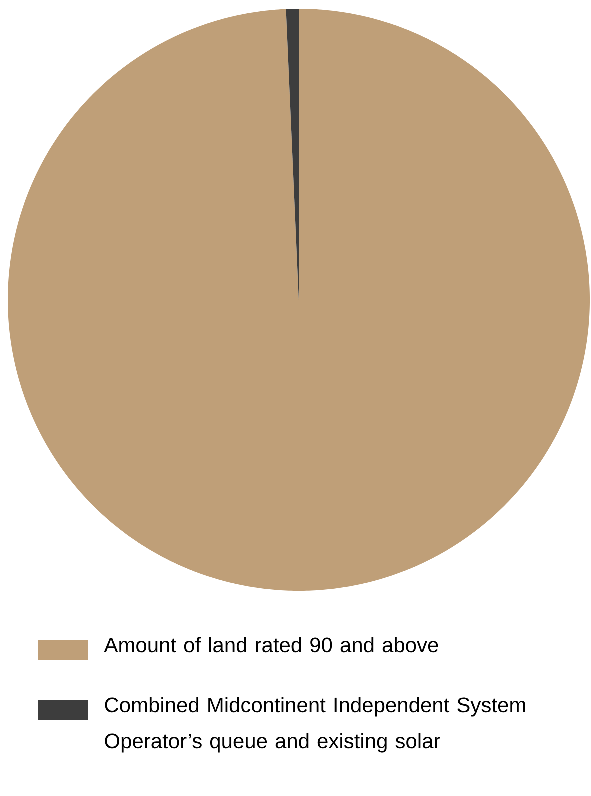  I want to click on legend-label: Amount of land rated 90 and above, so click(271, 645).